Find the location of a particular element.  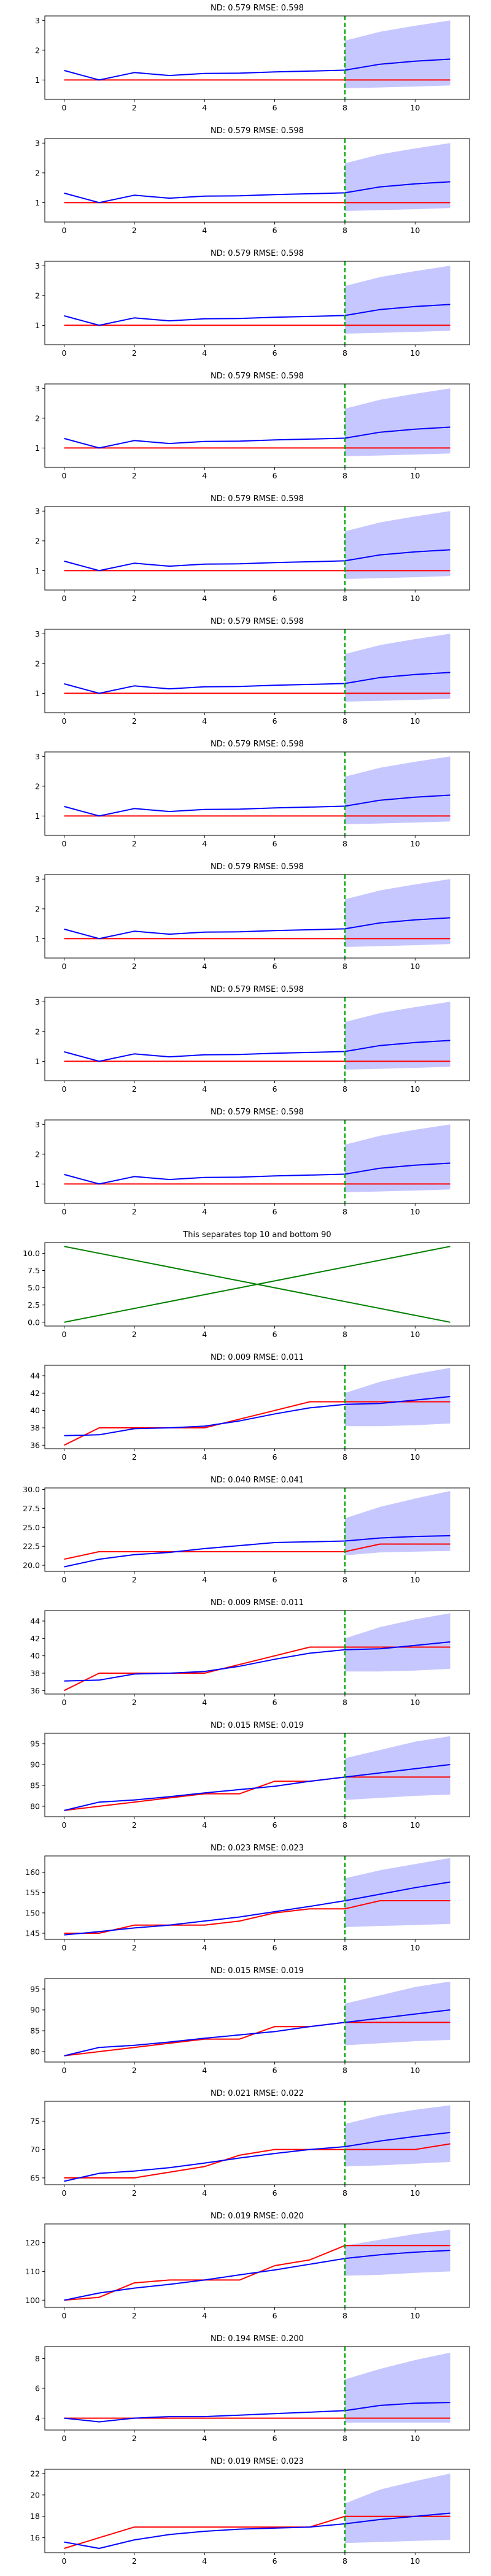

y-tick-label: 65 is located at coordinates (35, 2177).